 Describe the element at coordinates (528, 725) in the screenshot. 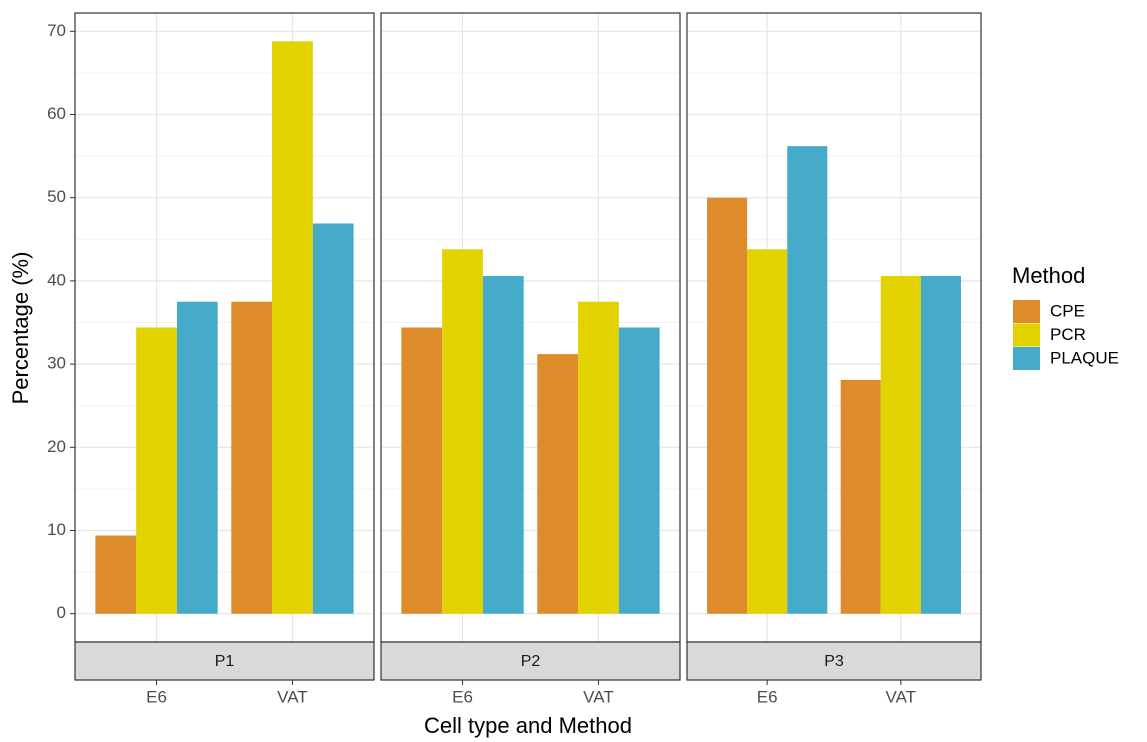

I see `x-axis-title: Cell type and Method` at that location.